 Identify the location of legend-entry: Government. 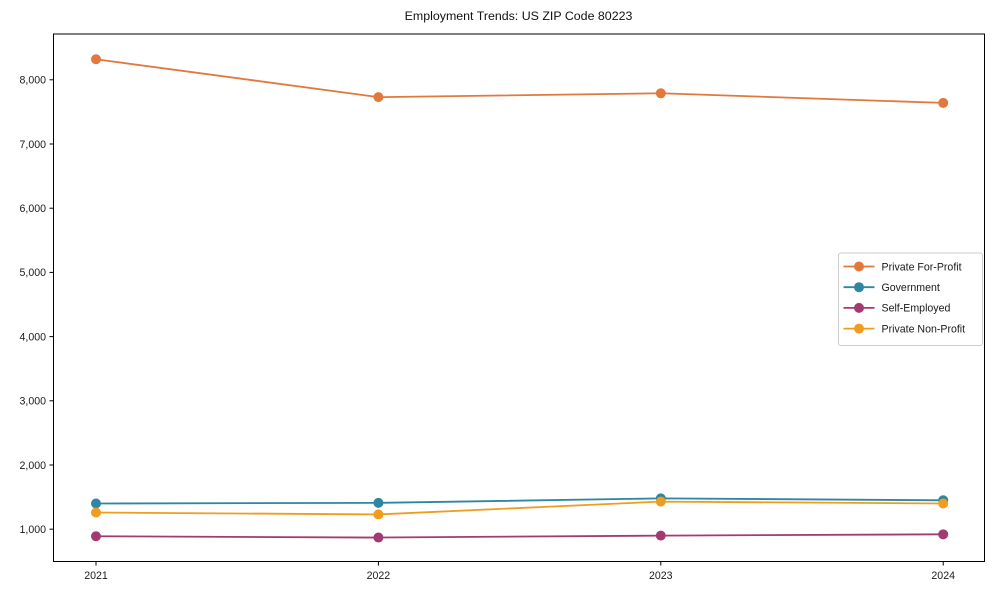
(891, 288).